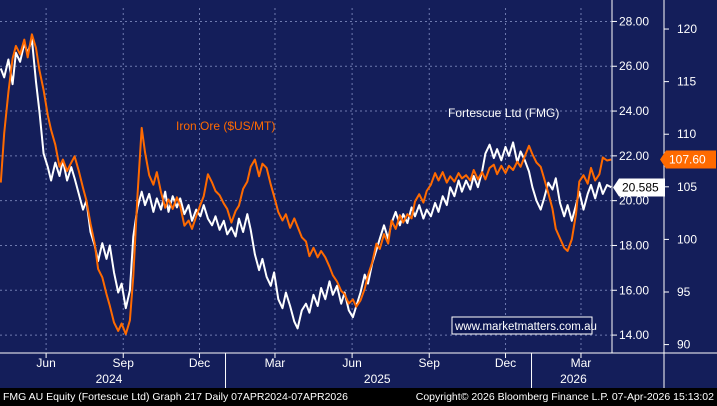  What do you see at coordinates (377, 379) in the screenshot?
I see `x-axis-year-label: 2025` at bounding box center [377, 379].